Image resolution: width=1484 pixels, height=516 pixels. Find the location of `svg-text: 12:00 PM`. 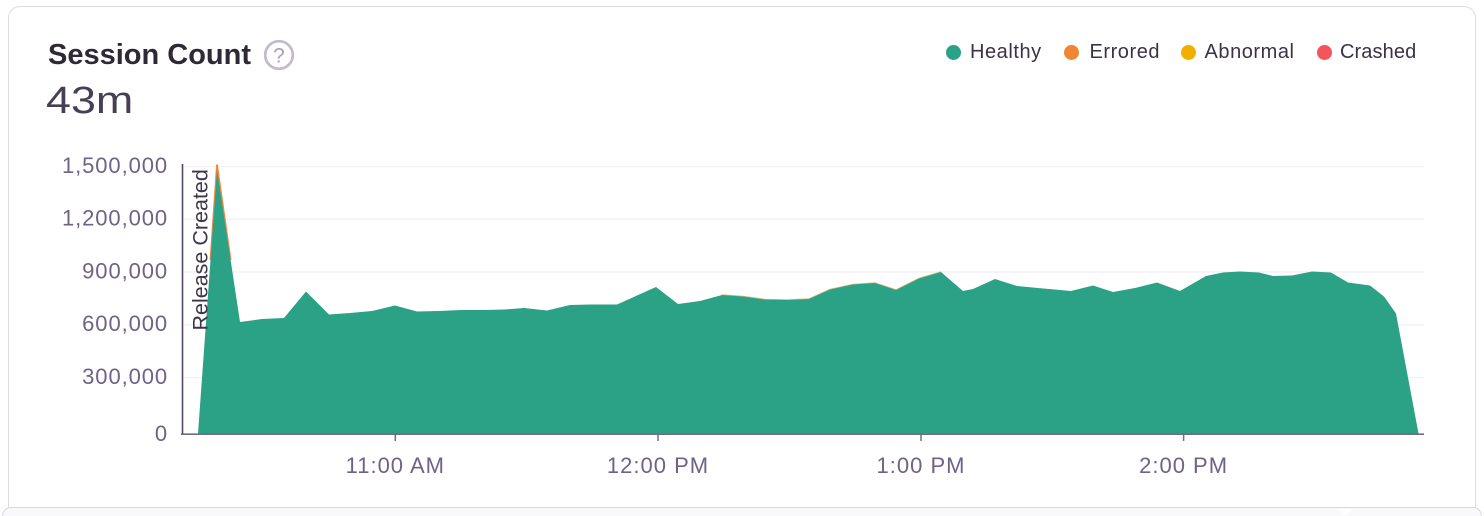

svg-text: 12:00 PM is located at coordinates (658, 465).